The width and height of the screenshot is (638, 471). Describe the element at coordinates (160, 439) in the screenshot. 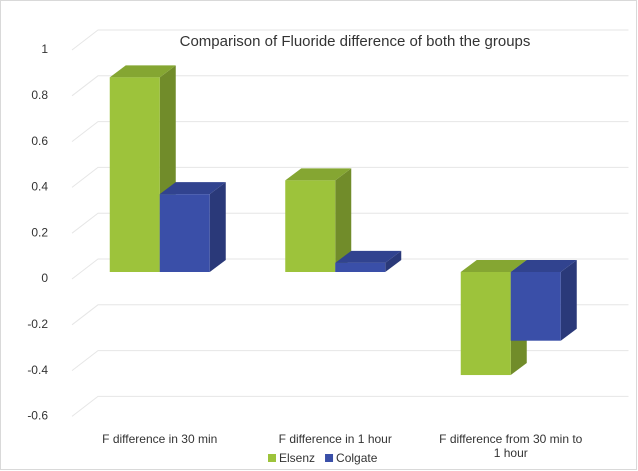

I see `x-tick-label: F difference in 30 min` at that location.